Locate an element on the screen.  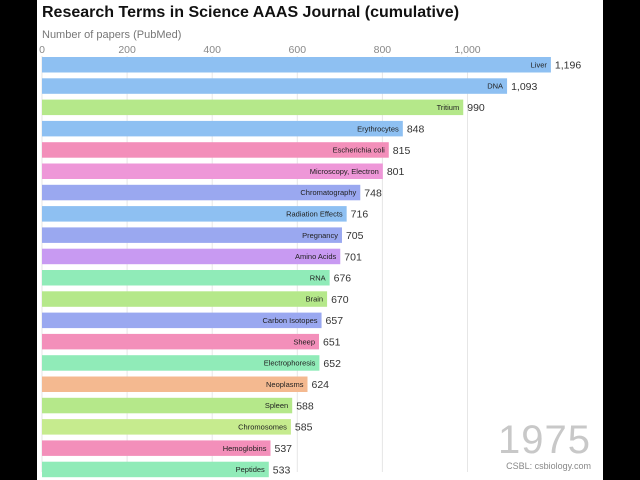
tick-label: 1,000 is located at coordinates (467, 50).